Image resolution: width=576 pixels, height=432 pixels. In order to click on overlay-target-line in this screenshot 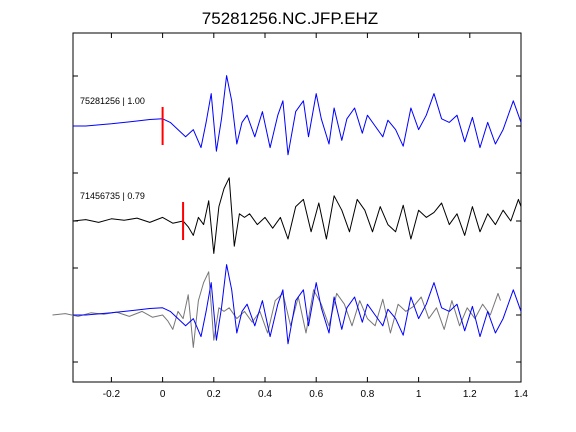, I will do `click(297, 304)`.